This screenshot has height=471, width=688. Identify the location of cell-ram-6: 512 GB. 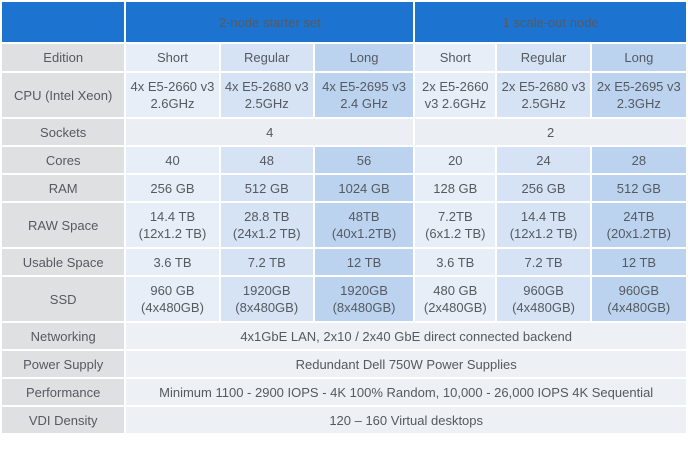
(638, 188).